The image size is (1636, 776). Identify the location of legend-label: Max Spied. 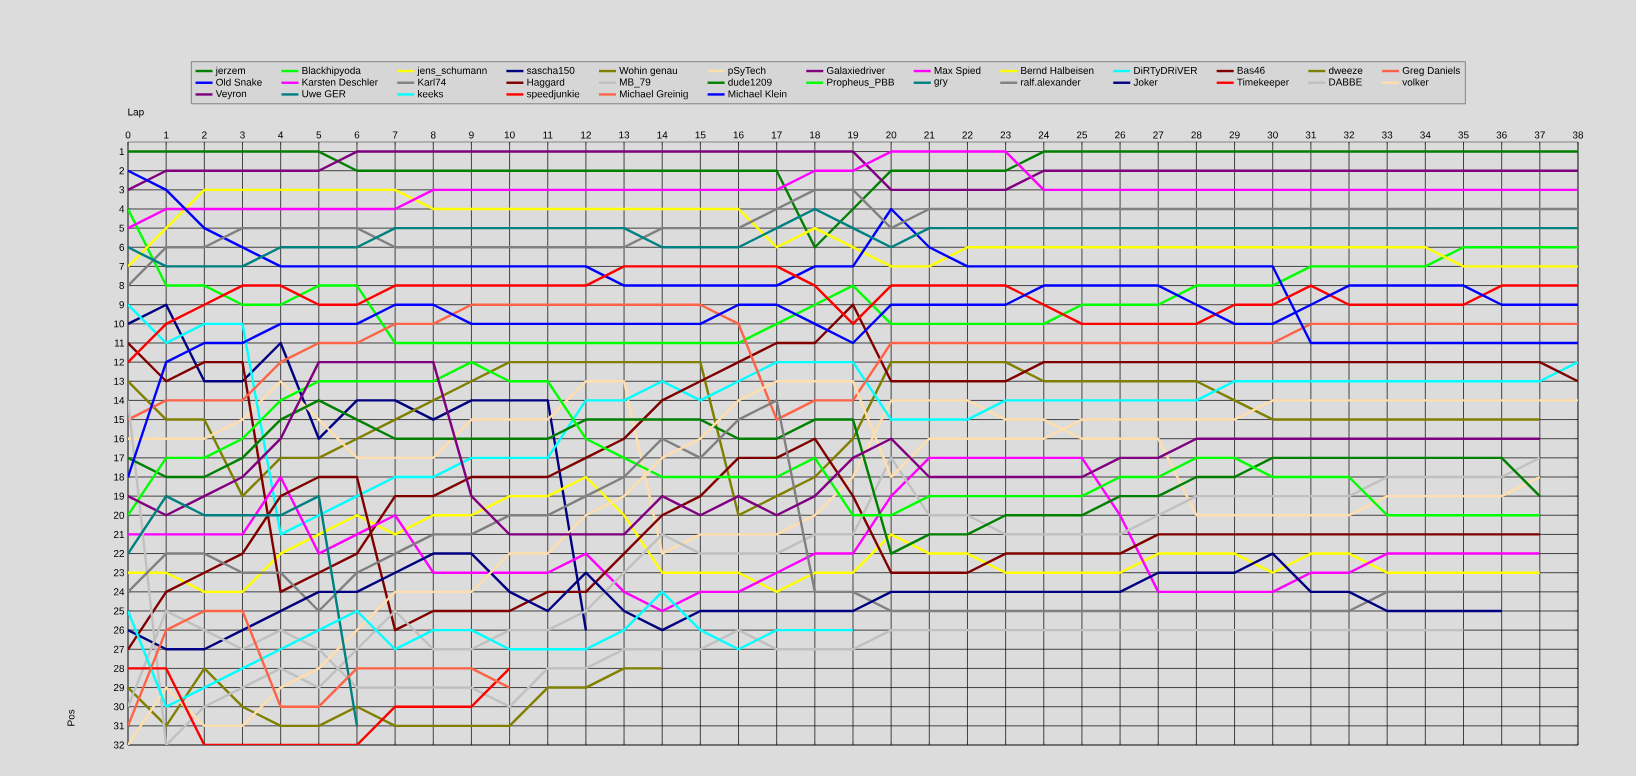
(957, 71).